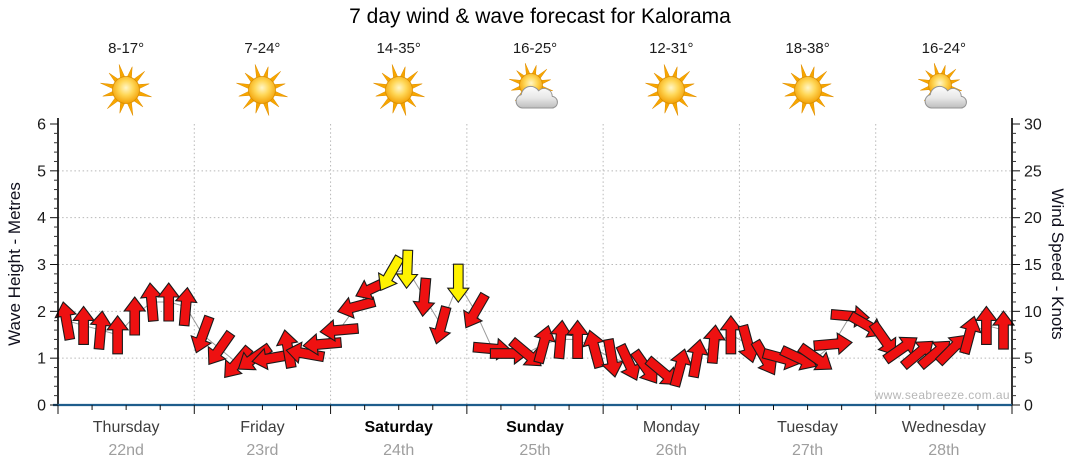 This screenshot has height=475, width=1080. I want to click on day-name-label: Saturday, so click(398, 427).